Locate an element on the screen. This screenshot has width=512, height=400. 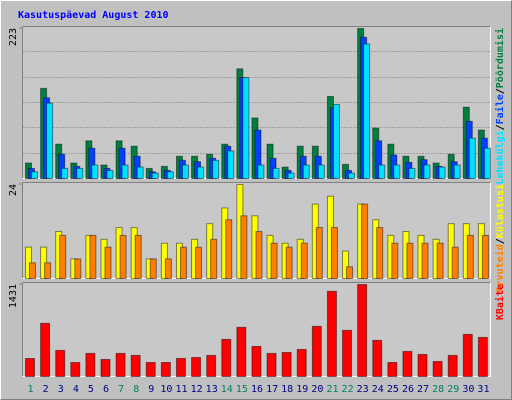
x-tick-label: 1 is located at coordinates (31, 389).